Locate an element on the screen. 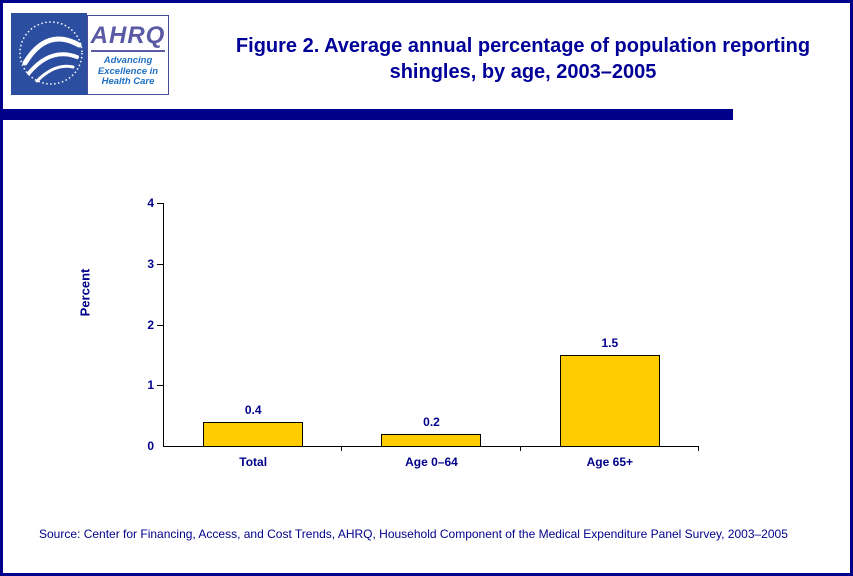  hhs-eagle-icon is located at coordinates (49, 54).